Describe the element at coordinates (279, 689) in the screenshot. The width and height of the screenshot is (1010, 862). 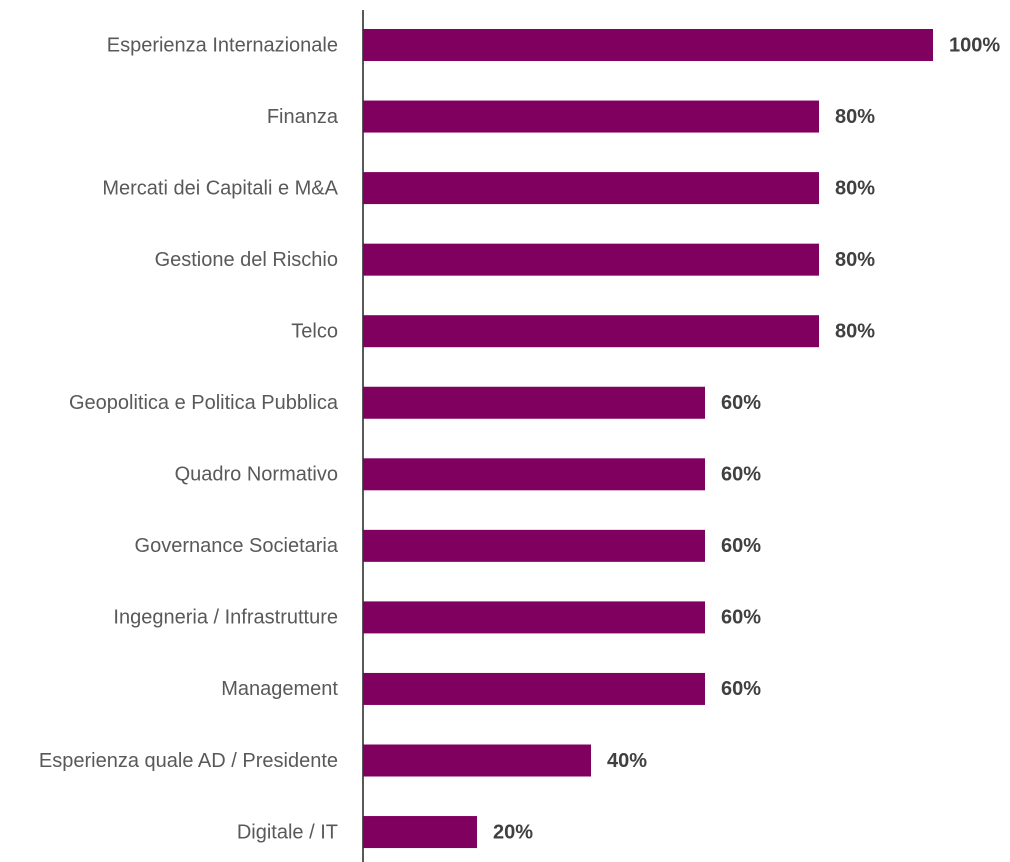
I see `y-tick-label: Management` at that location.